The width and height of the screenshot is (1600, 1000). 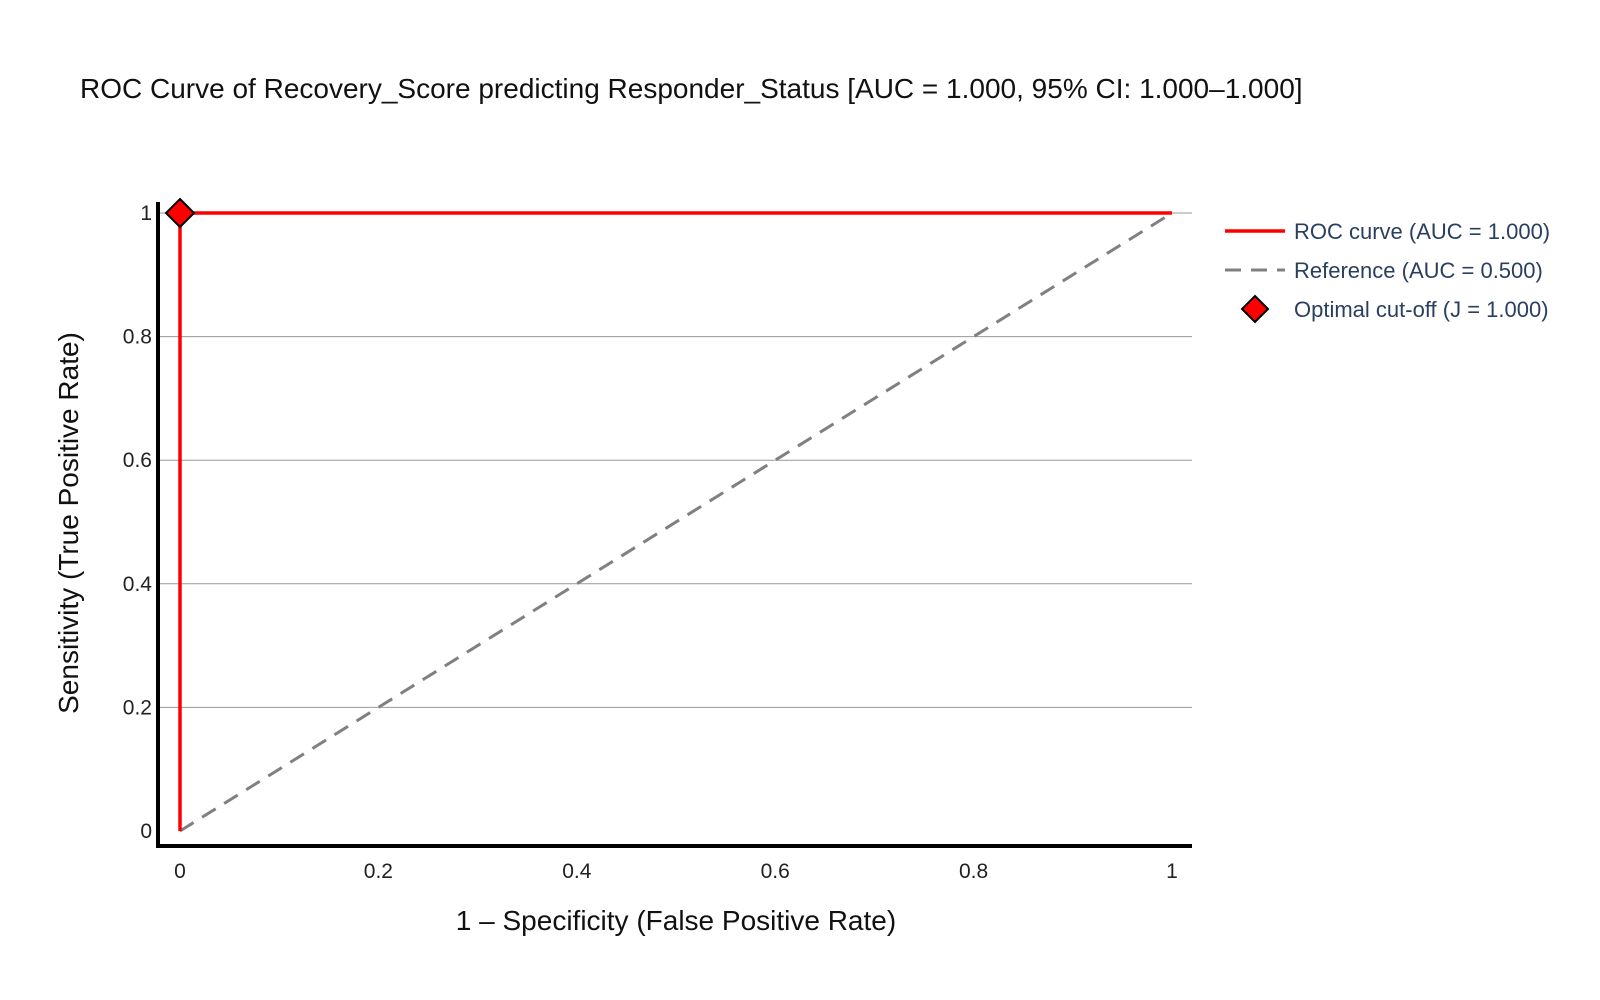 What do you see at coordinates (137, 337) in the screenshot?
I see `y-tick-label: 0.8` at bounding box center [137, 337].